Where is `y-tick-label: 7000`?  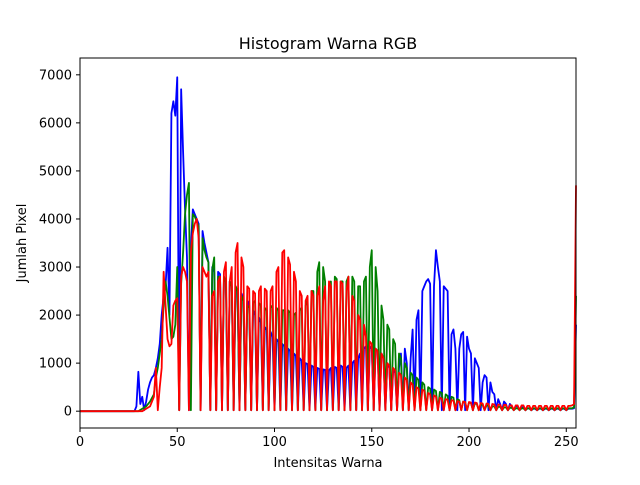
y-tick-label: 7000 is located at coordinates (55, 75).